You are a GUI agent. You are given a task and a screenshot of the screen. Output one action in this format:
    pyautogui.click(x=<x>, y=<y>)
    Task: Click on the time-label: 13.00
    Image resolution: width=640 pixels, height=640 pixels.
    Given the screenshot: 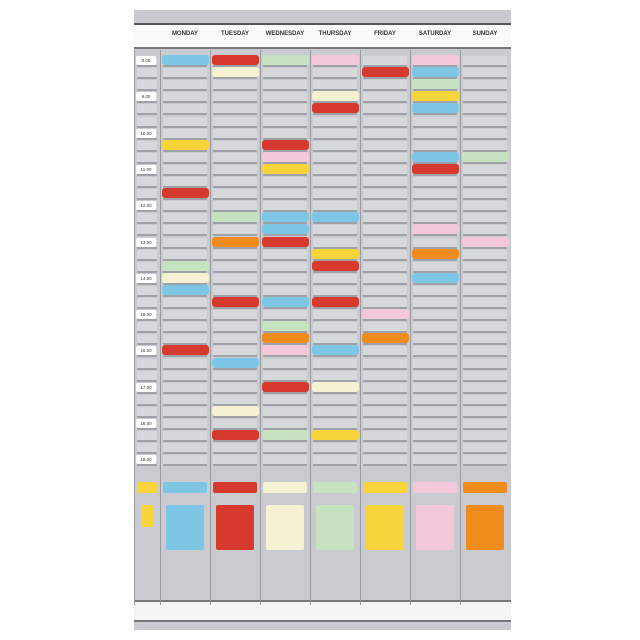 What is the action you would take?
    pyautogui.click(x=146, y=242)
    